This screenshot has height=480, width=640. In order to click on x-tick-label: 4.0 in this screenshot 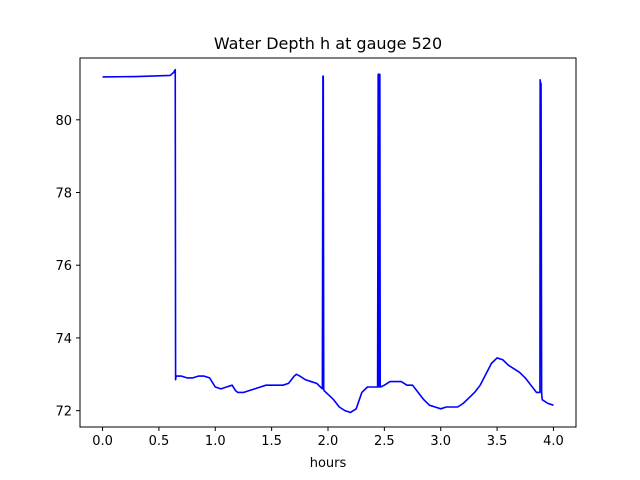, I will do `click(553, 441)`.